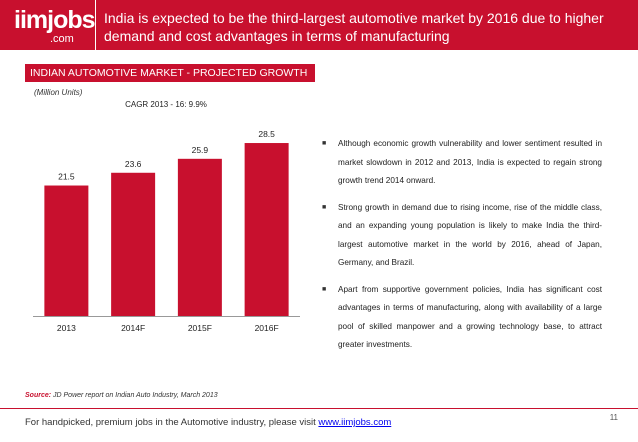 Image resolution: width=638 pixels, height=442 pixels. What do you see at coordinates (62, 39) in the screenshot?
I see `logo-tld: .com` at bounding box center [62, 39].